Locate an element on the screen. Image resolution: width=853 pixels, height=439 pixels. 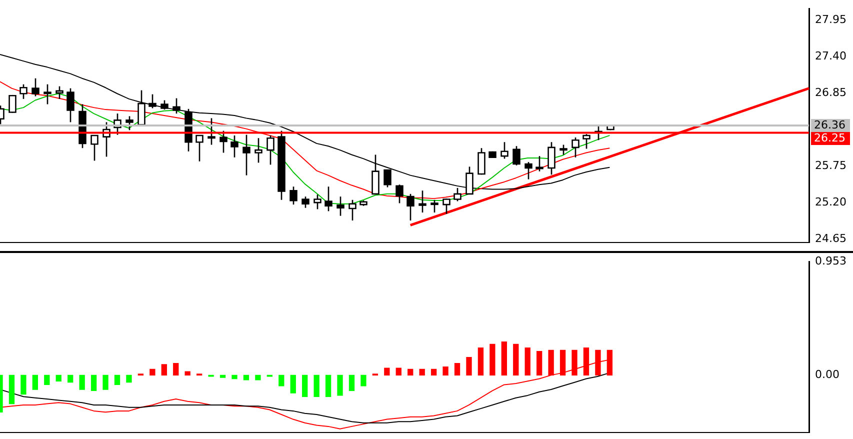
y-tick-label: 0.953 is located at coordinates (830, 261).